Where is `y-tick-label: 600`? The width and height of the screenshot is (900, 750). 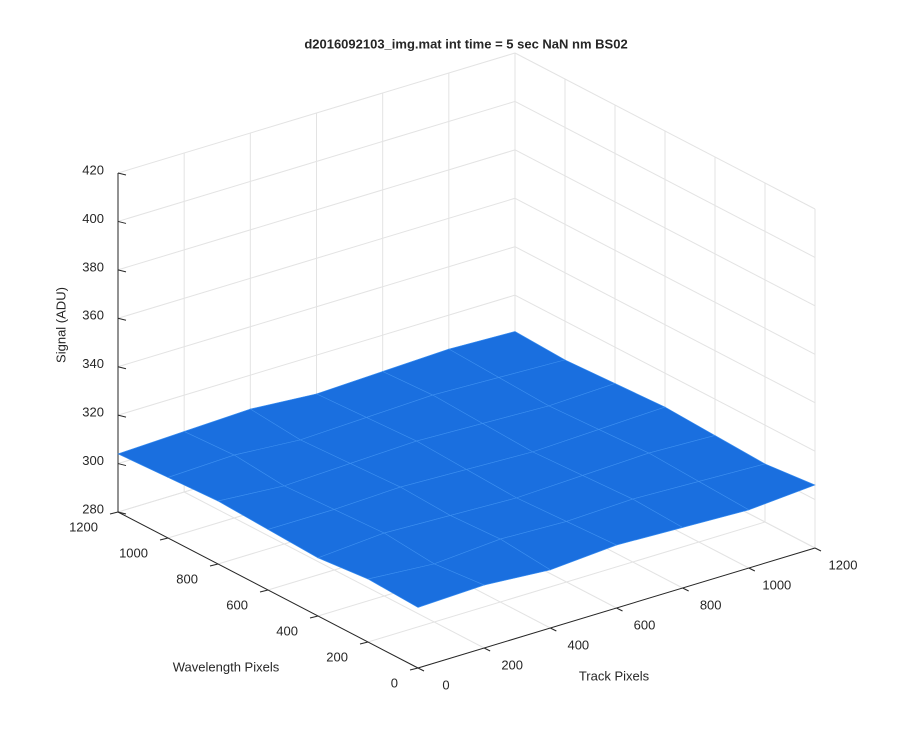 y-tick-label: 600 is located at coordinates (237, 604).